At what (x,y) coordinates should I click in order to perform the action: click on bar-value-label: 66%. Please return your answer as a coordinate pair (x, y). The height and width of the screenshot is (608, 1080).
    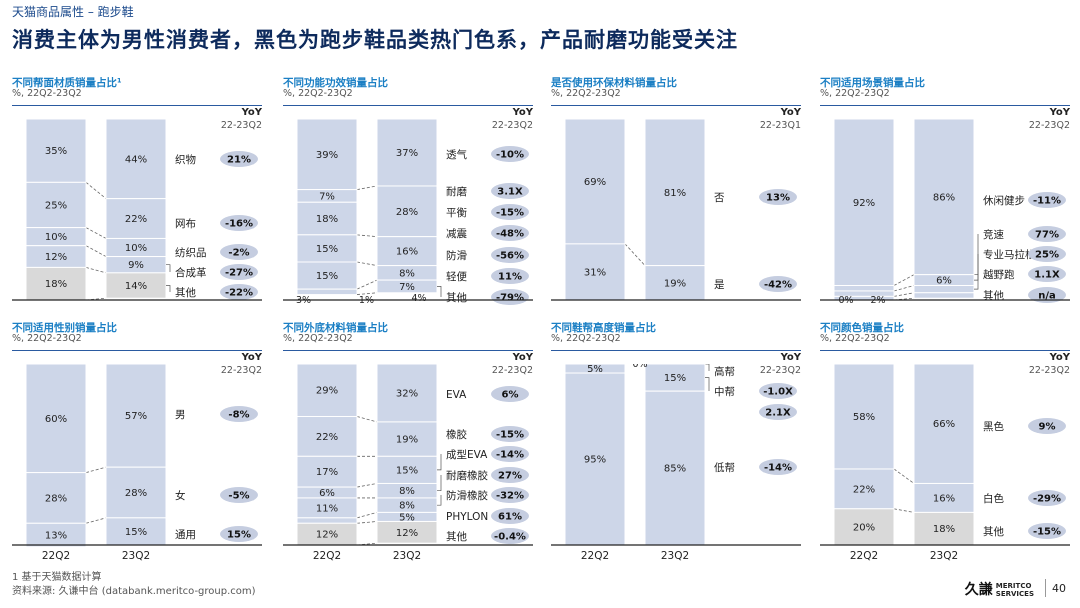
    Looking at the image, I should click on (944, 424).